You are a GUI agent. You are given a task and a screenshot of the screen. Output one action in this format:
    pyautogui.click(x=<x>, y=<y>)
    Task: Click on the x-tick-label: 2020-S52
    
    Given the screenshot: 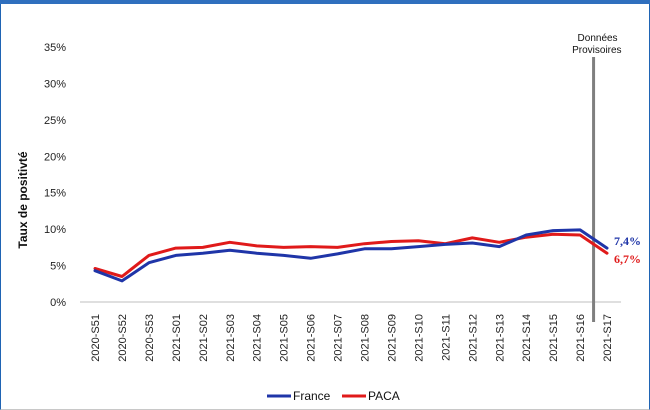 What is the action you would take?
    pyautogui.click(x=123, y=338)
    